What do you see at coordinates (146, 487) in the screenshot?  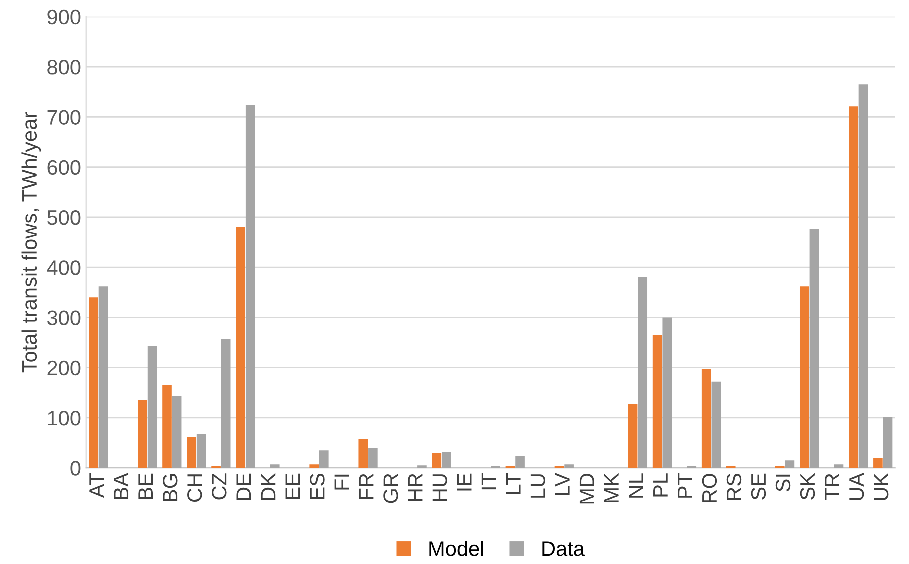 I see `x-tick-label: BE` at bounding box center [146, 487].